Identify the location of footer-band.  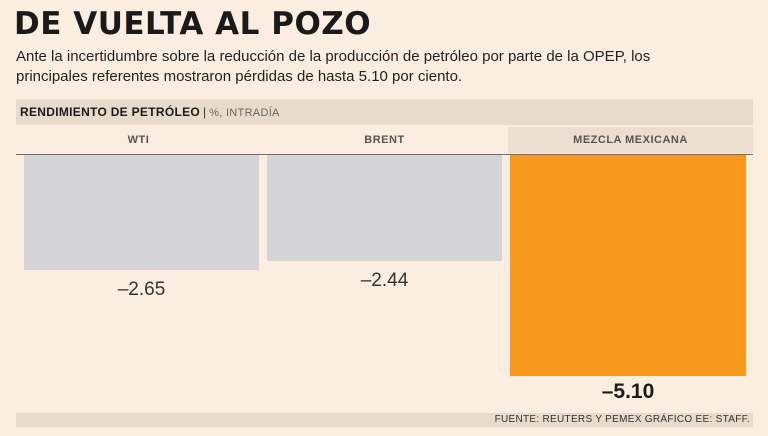
(384, 420).